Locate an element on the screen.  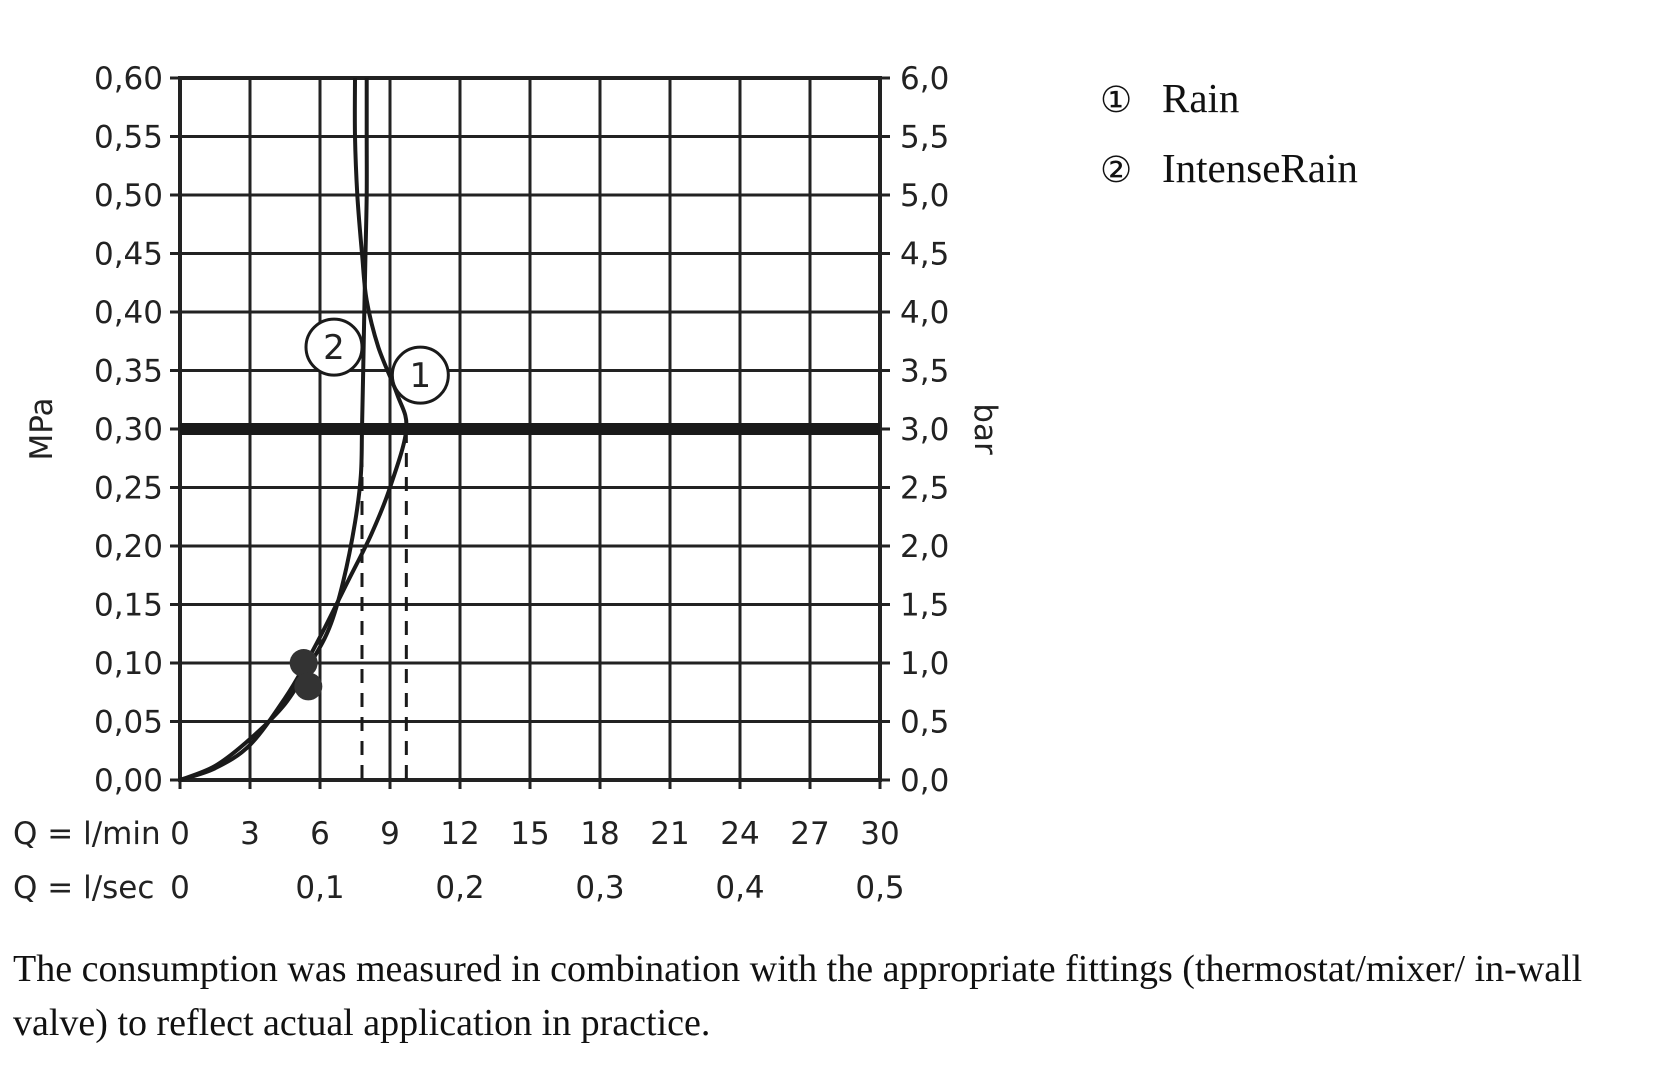
y-tick-label-right-7: 3,5 is located at coordinates (924, 372).